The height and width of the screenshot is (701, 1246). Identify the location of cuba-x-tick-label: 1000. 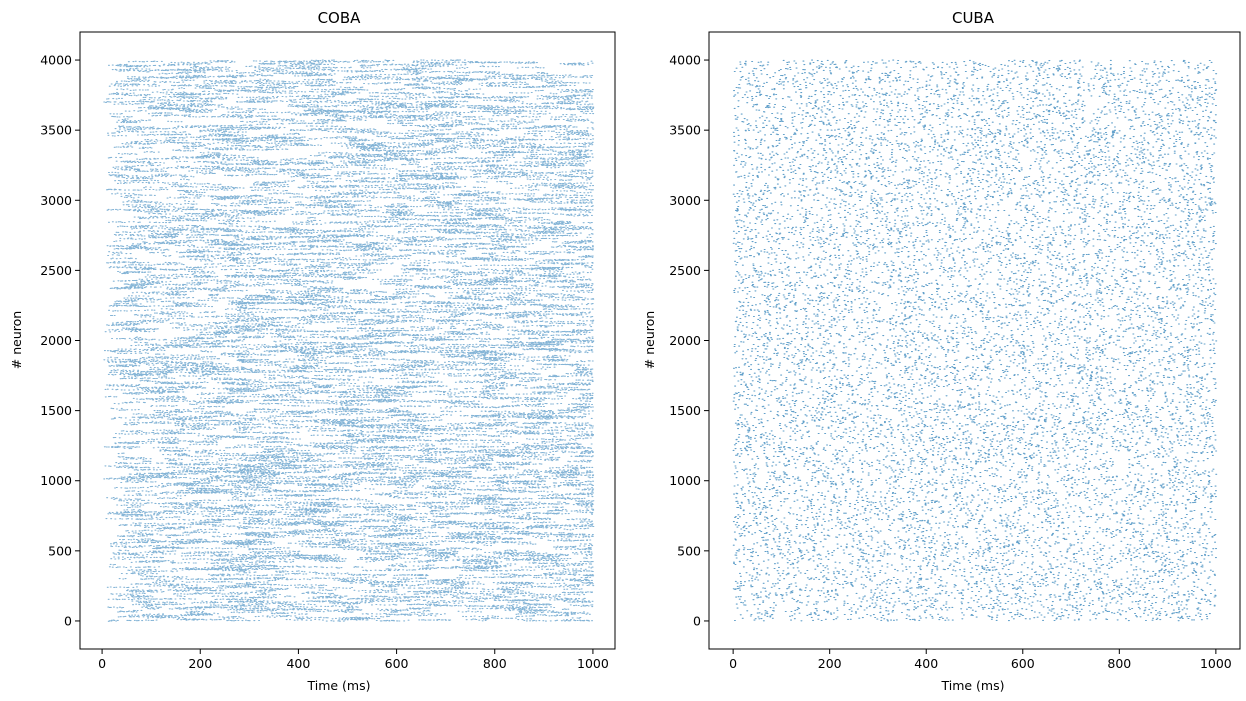
(1216, 663).